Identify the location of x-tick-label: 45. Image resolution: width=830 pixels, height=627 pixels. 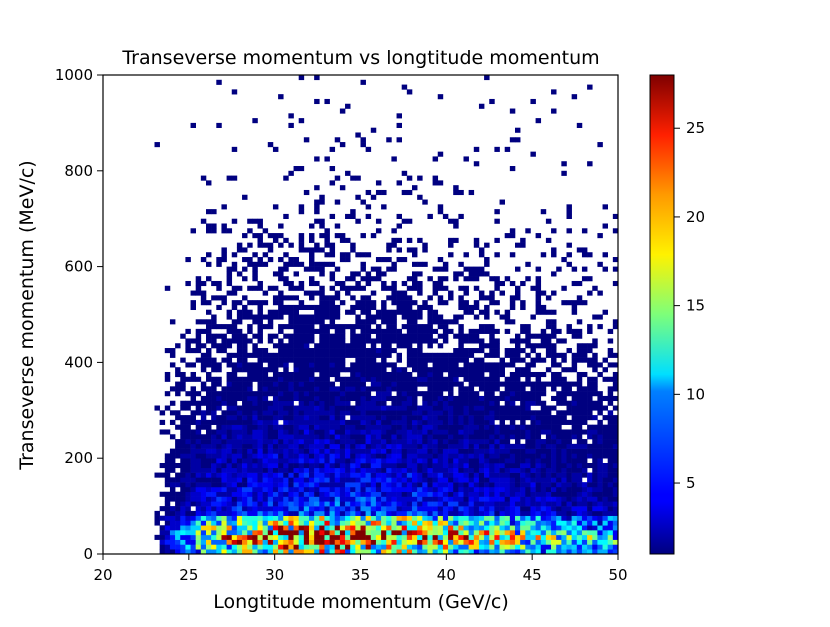
(532, 575).